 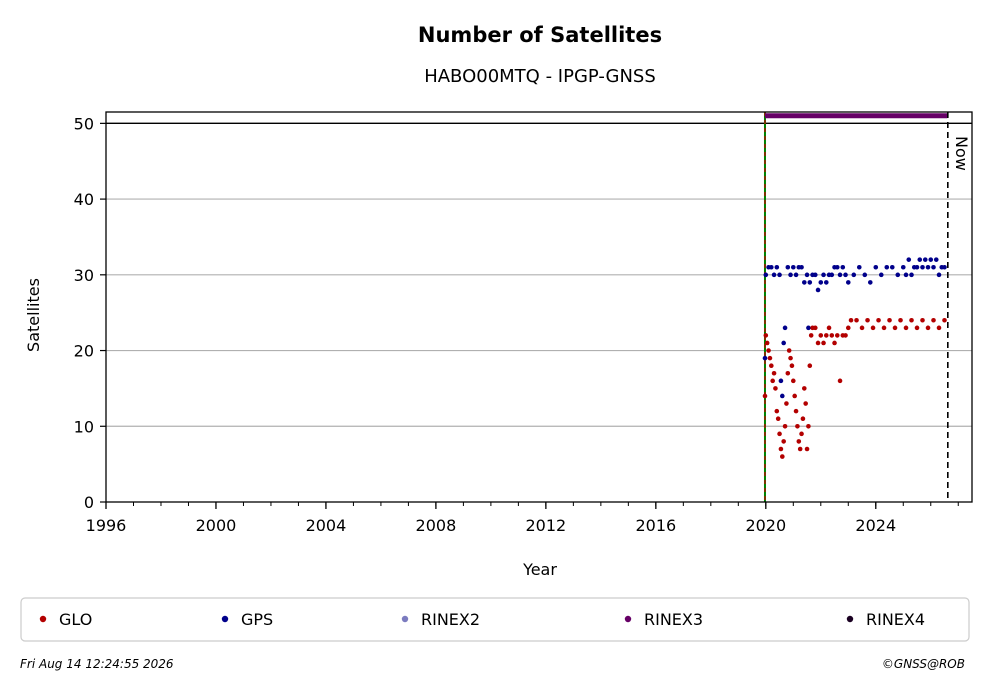 What do you see at coordinates (326, 525) in the screenshot?
I see `x-tick-label: 2004` at bounding box center [326, 525].